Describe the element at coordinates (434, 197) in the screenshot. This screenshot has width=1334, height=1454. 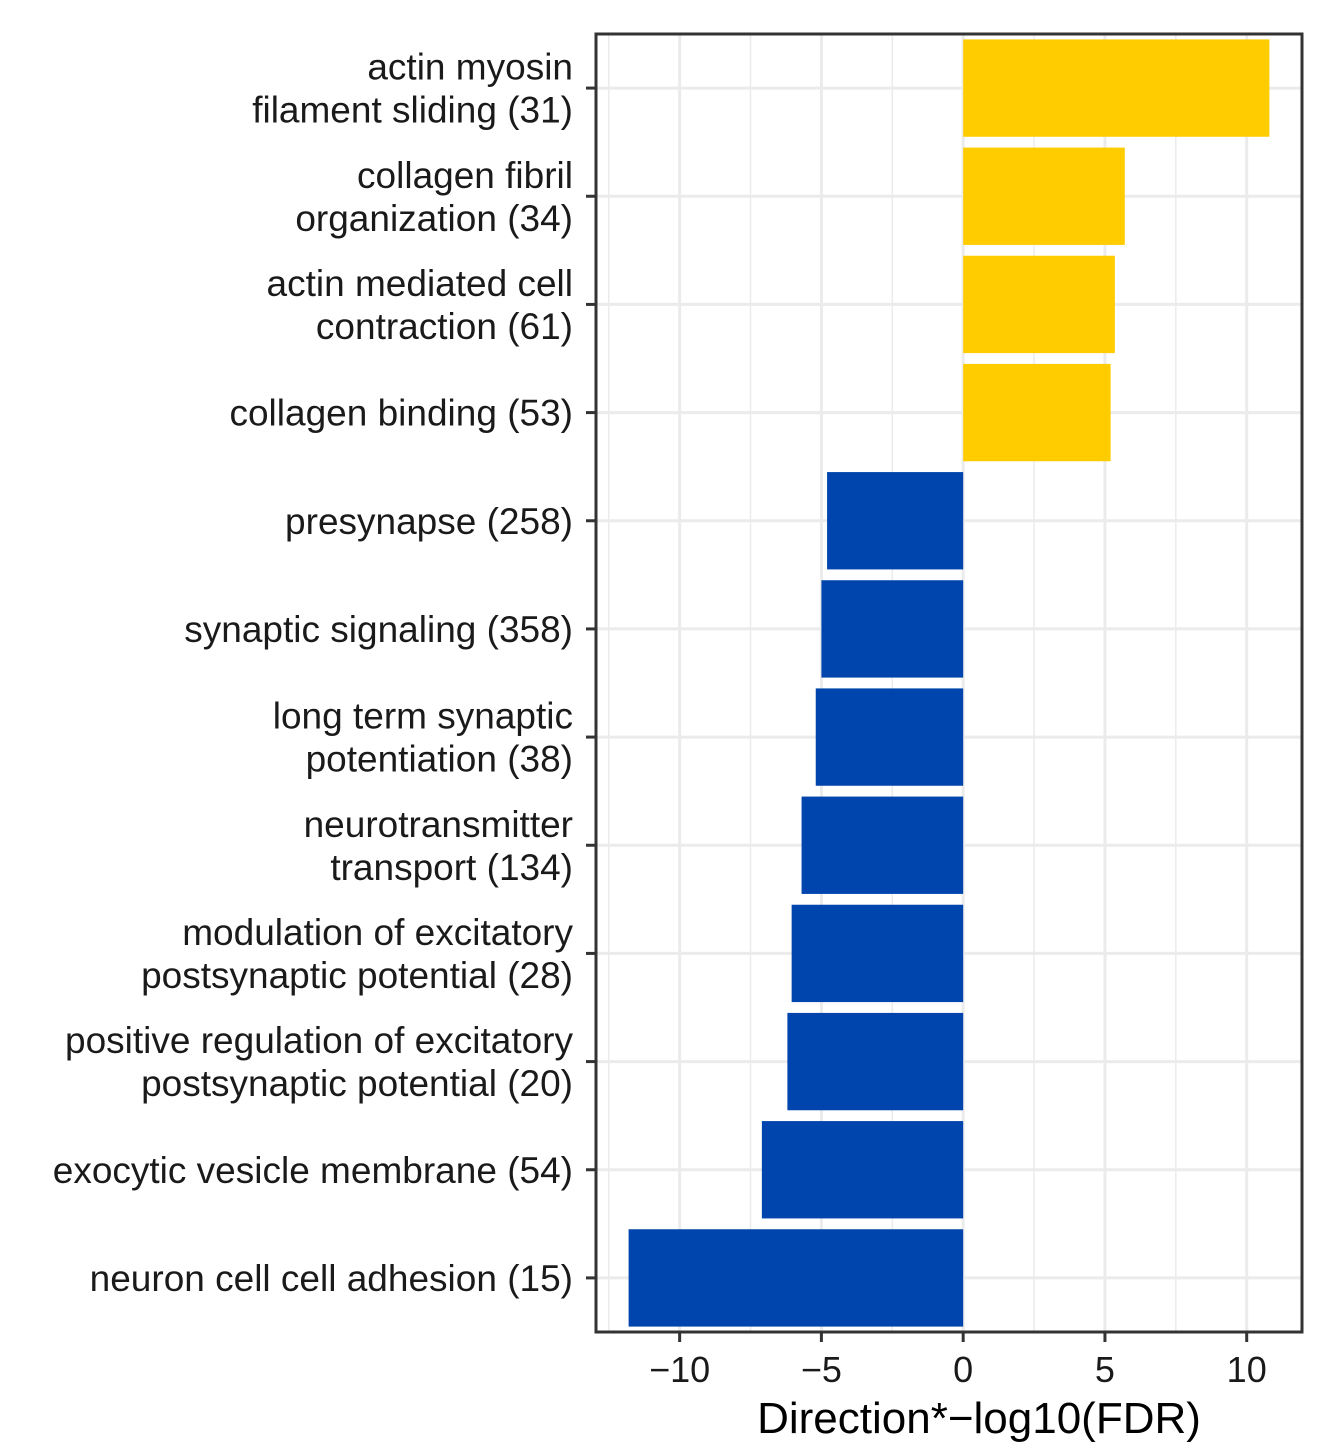
I see `category-label: collagen fibril organization (34)` at that location.